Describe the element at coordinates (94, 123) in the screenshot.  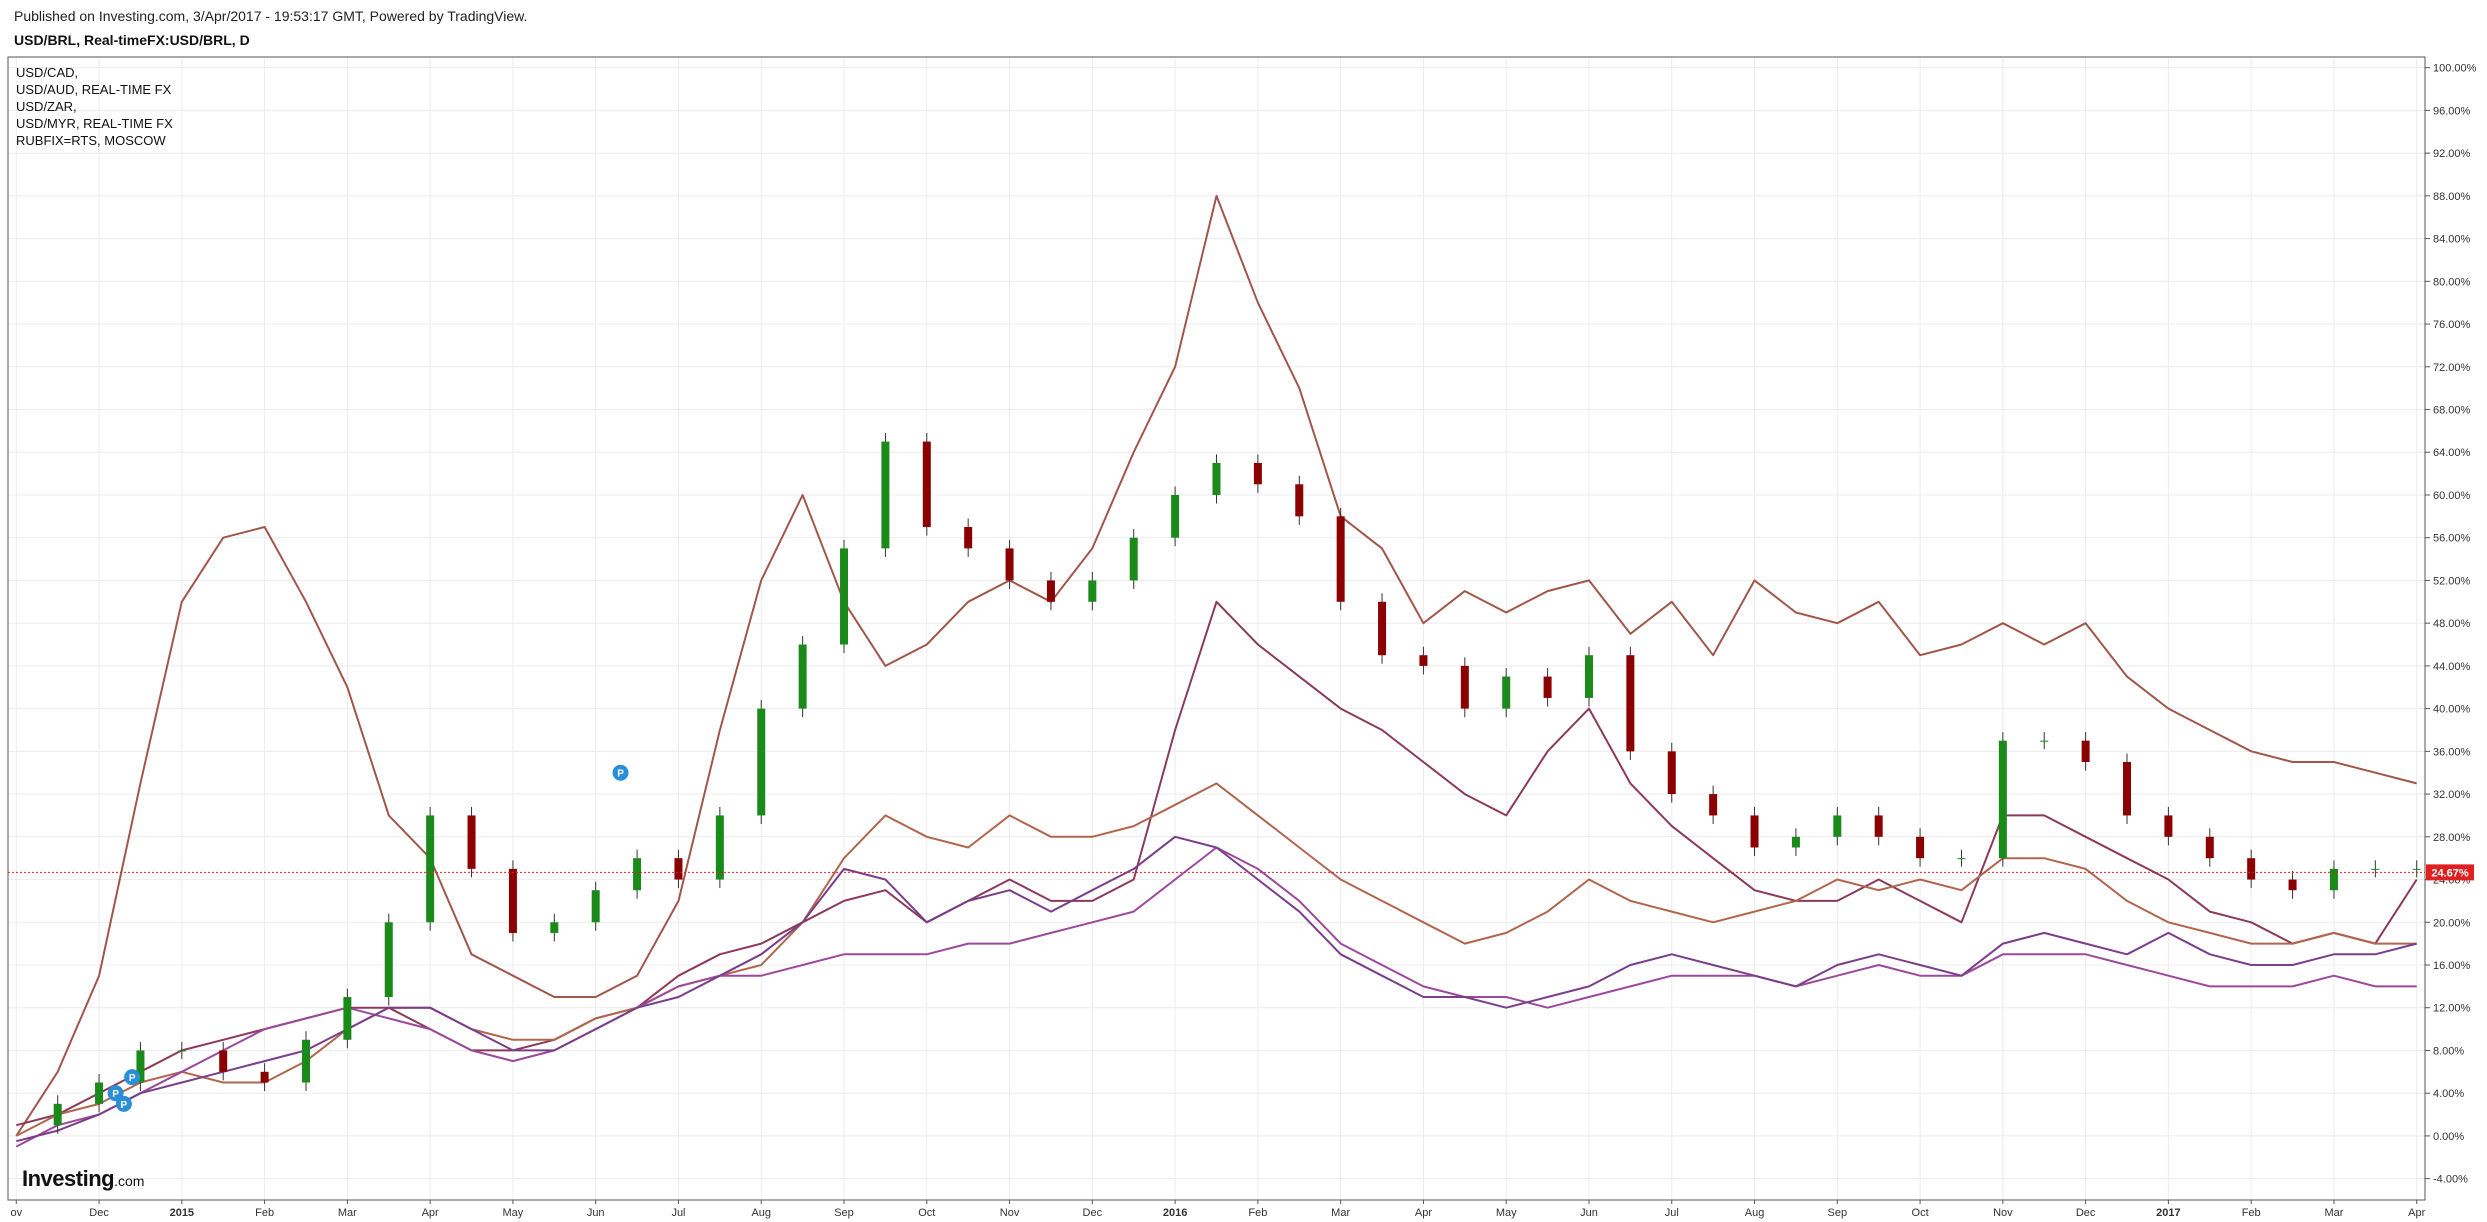
I see `legend-item-usd-myr: USD/MYR, REAL-TIME FX` at that location.